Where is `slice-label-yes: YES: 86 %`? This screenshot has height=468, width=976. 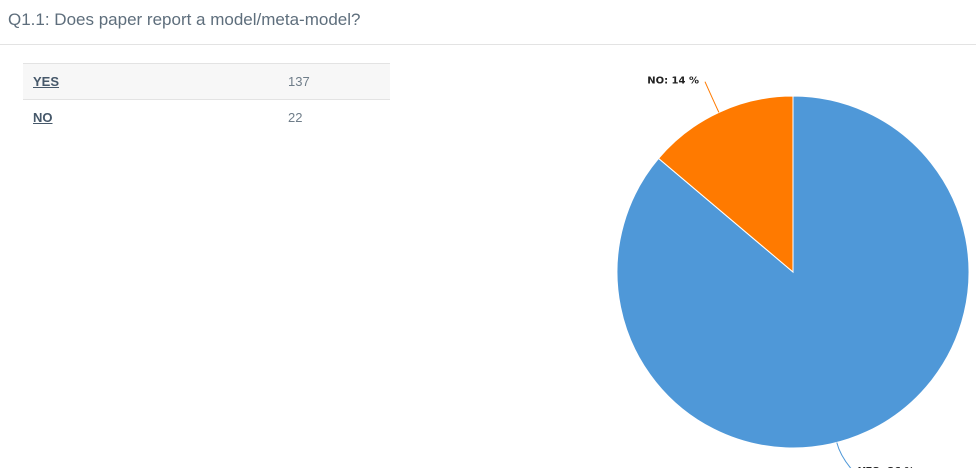 slice-label-yes: YES: 86 % is located at coordinates (885, 467).